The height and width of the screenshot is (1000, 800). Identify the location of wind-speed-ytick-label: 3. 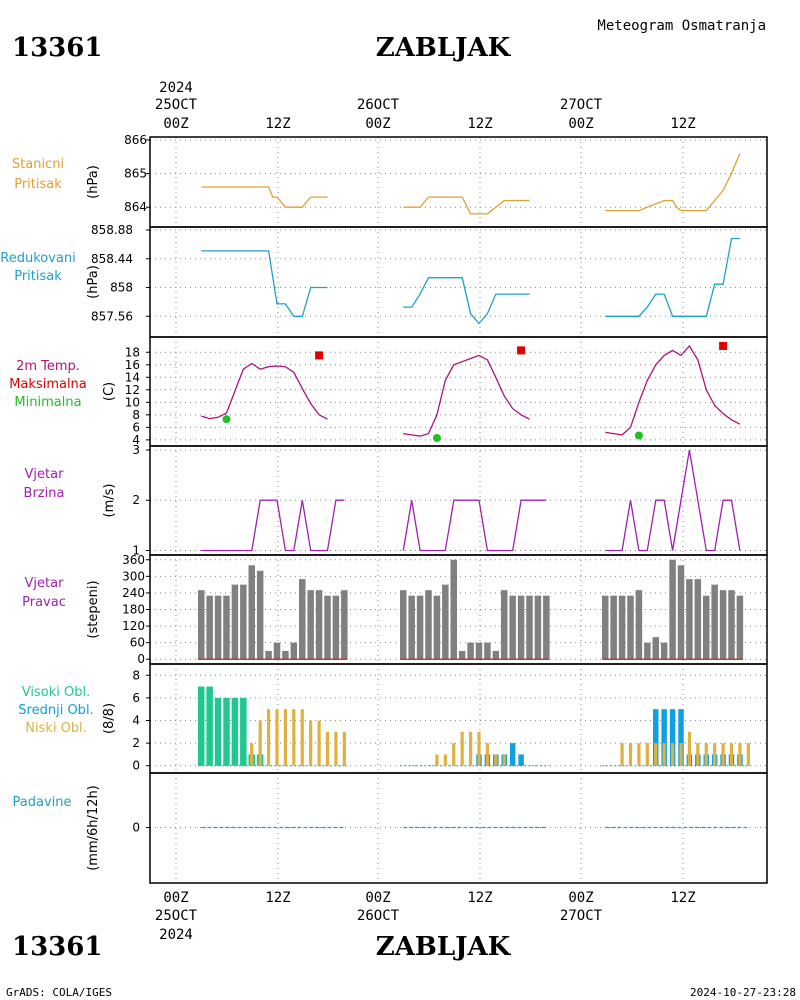
(136, 450).